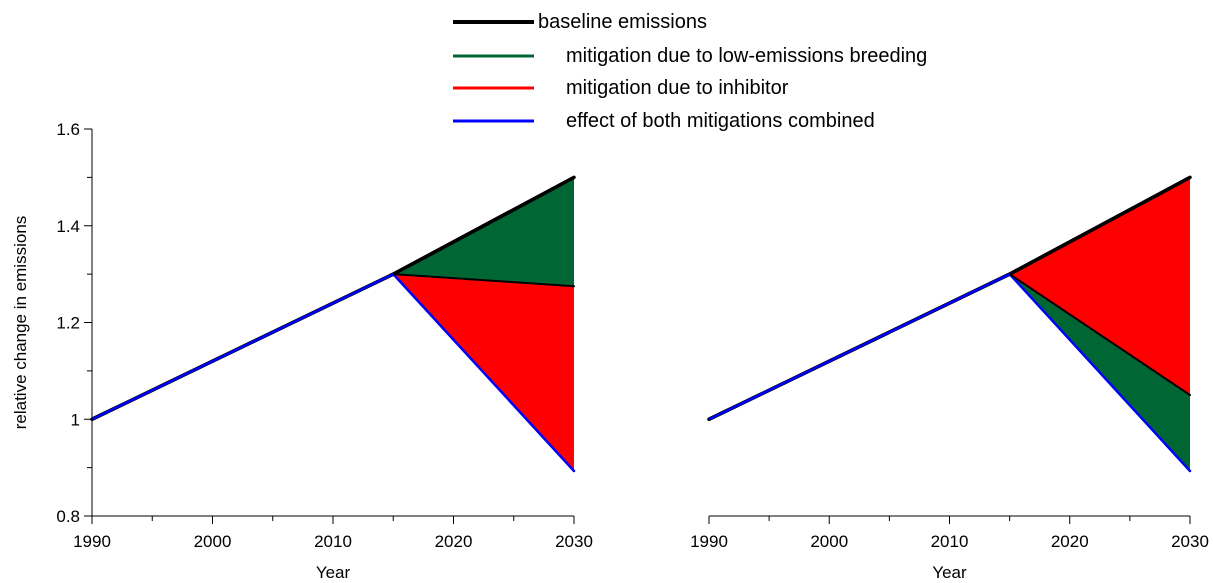 Image resolution: width=1213 pixels, height=583 pixels. I want to click on legend-label: baseline emissions, so click(622, 22).